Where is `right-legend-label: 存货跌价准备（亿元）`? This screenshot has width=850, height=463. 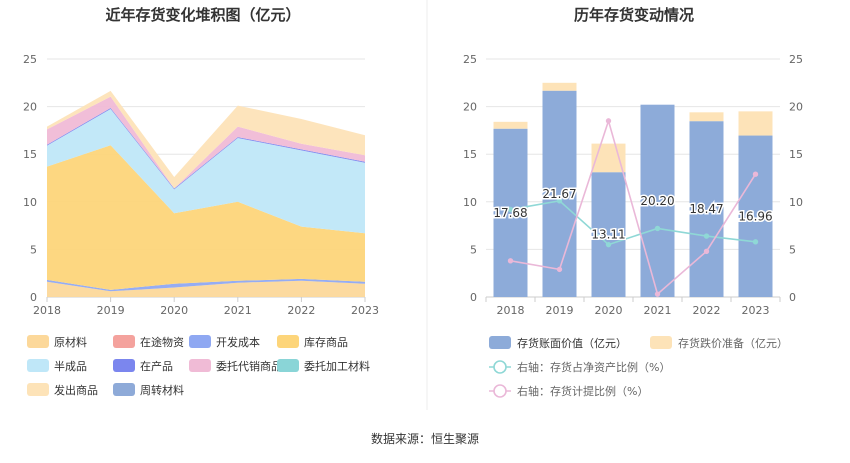 right-legend-label: 存货跌价准备（亿元） is located at coordinates (733, 343).